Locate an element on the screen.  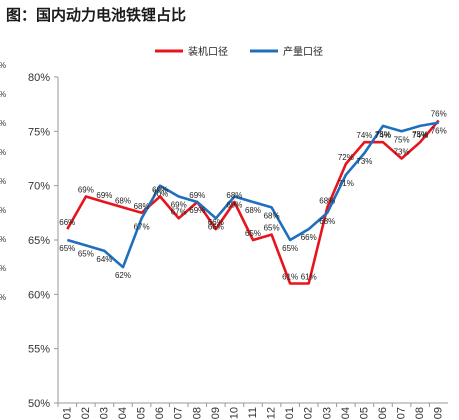
y-tick-label: 50% is located at coordinates (39, 404).